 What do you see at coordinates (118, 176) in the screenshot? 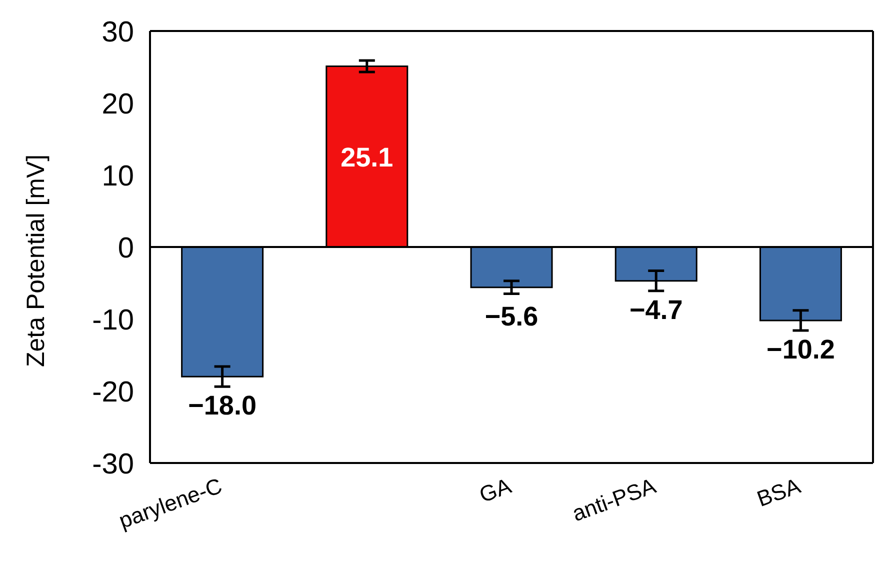
I see `y-tick-label: 10` at bounding box center [118, 176].